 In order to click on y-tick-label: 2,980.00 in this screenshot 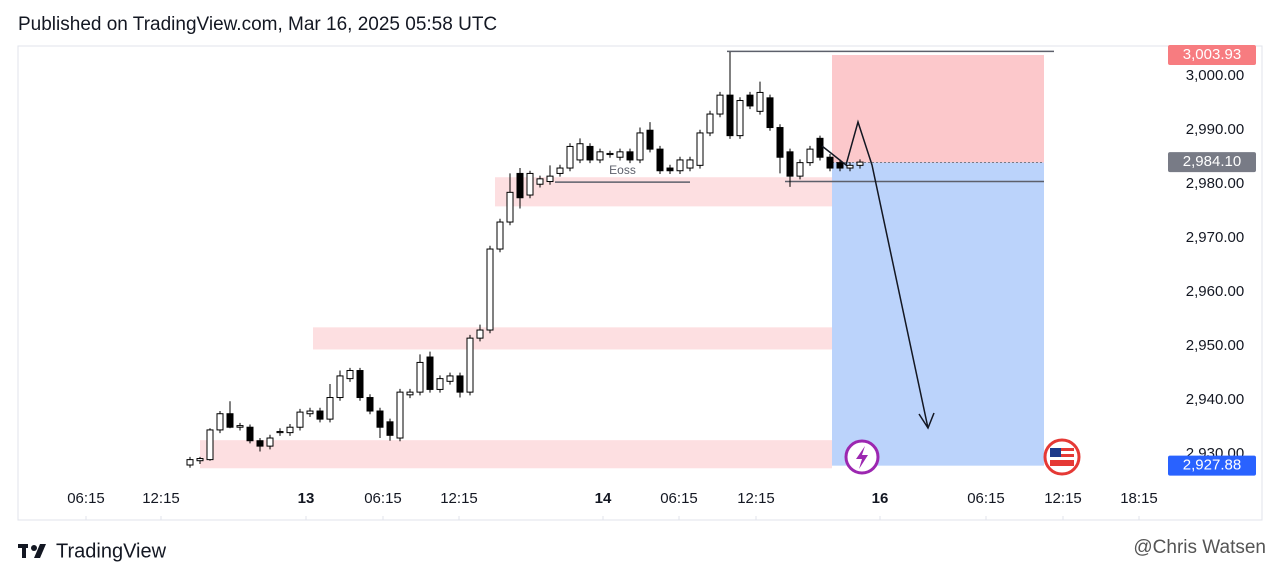, I will do `click(1215, 183)`.